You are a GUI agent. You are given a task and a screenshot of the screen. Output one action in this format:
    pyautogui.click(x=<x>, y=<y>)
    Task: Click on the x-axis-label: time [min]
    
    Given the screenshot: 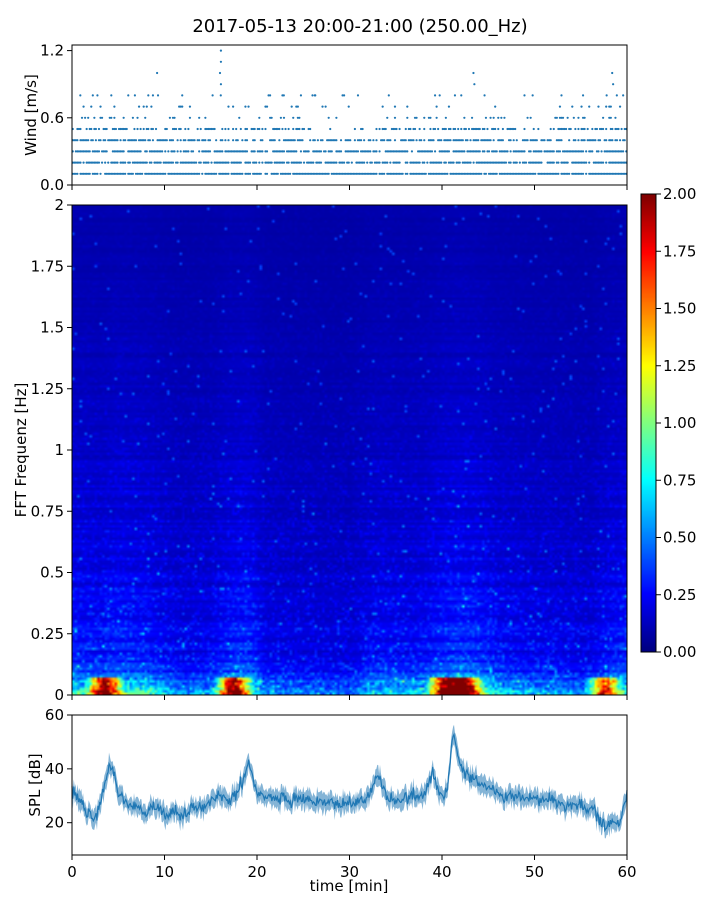 What is the action you would take?
    pyautogui.click(x=349, y=886)
    